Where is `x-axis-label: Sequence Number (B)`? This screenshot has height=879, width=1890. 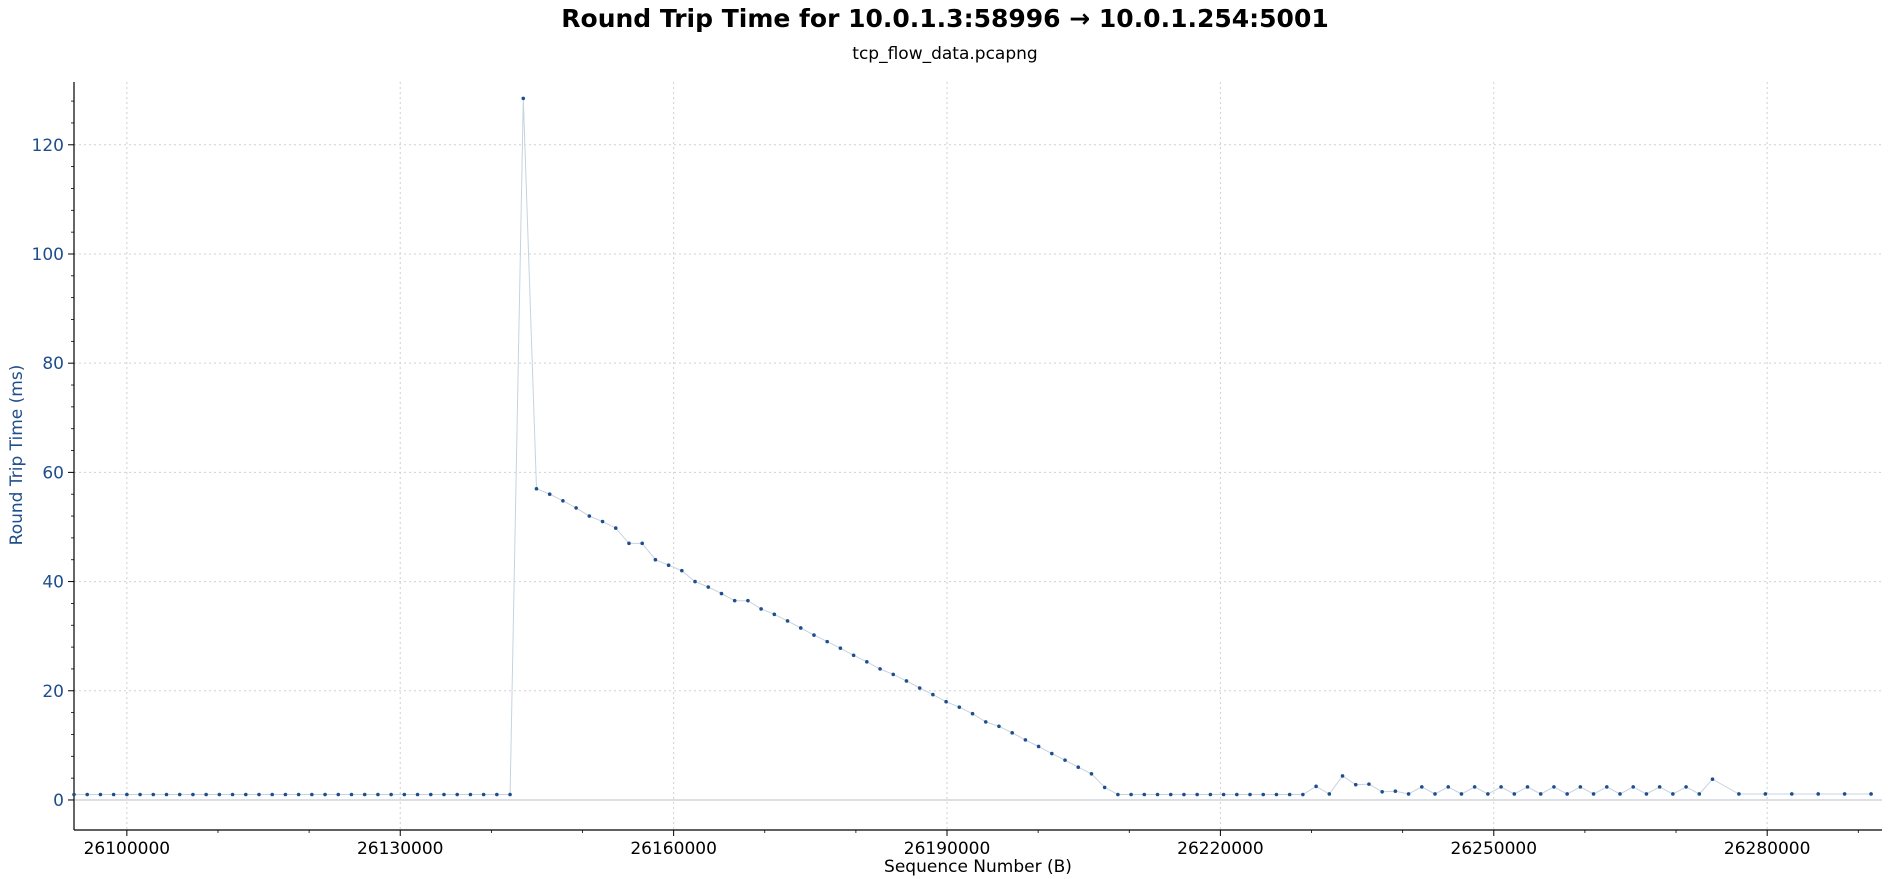 x-axis-label: Sequence Number (B) is located at coordinates (978, 867).